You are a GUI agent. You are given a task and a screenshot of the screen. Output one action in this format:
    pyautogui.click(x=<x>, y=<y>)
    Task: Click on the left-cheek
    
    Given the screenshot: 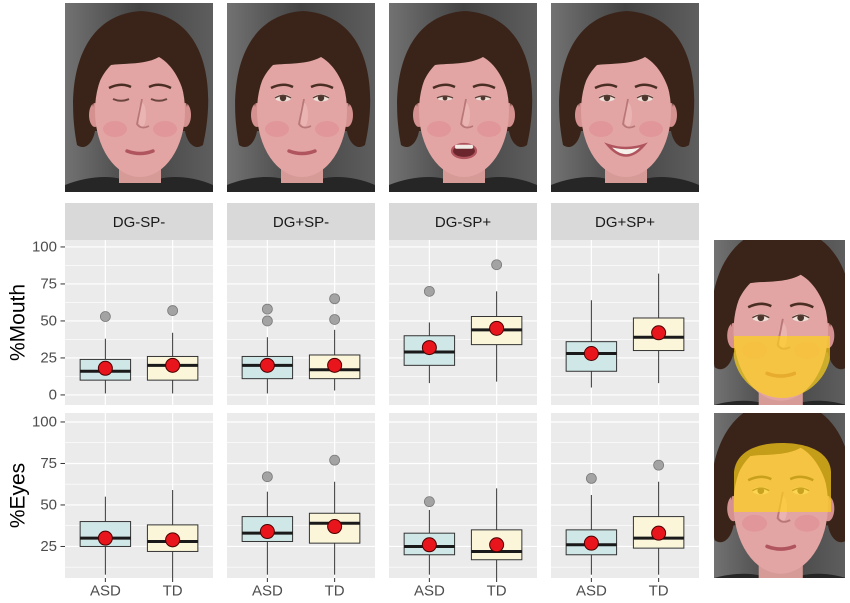 What is the action you would take?
    pyautogui.click(x=601, y=129)
    